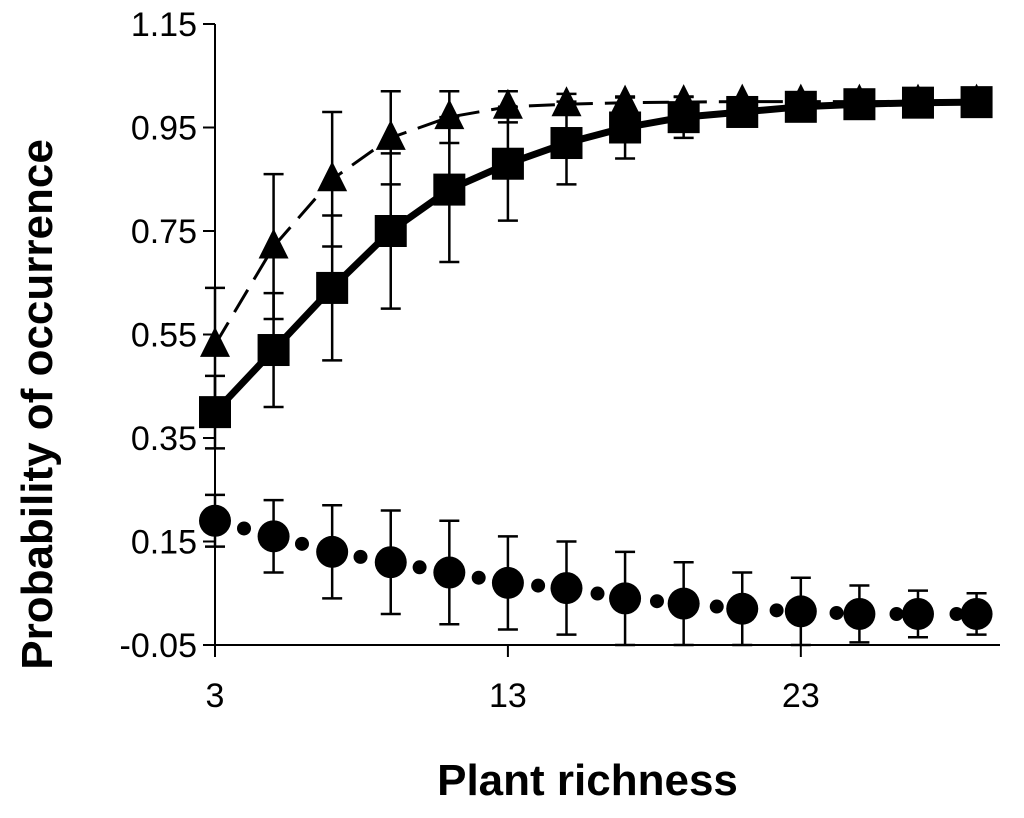 The width and height of the screenshot is (1024, 818). What do you see at coordinates (37, 404) in the screenshot?
I see `y-axis-title: Probability of occurrence` at bounding box center [37, 404].